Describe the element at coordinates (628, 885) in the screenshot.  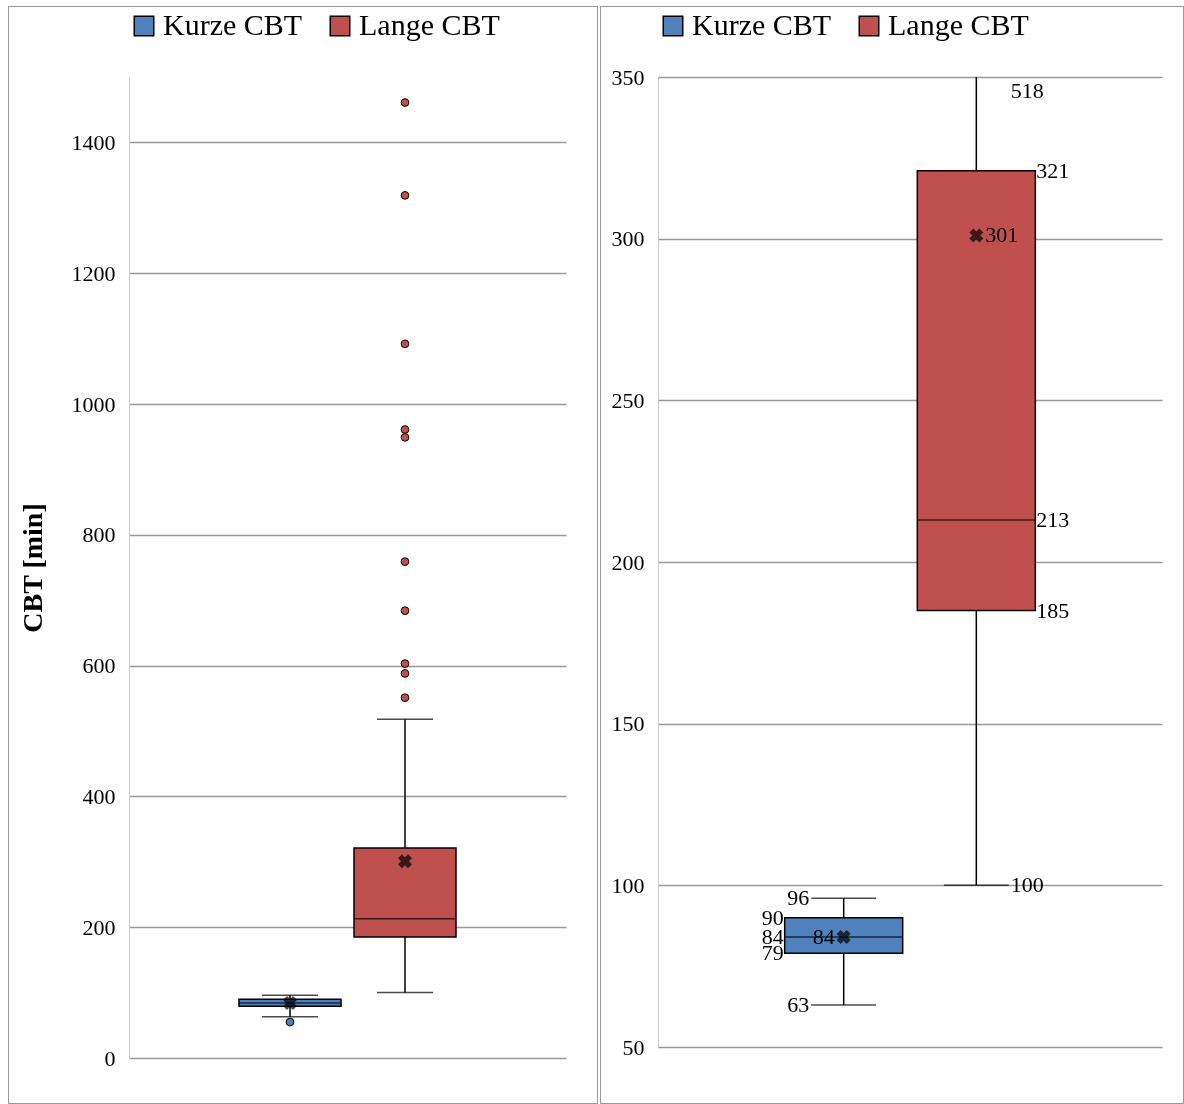
I see `y-tick-label: 100` at that location.